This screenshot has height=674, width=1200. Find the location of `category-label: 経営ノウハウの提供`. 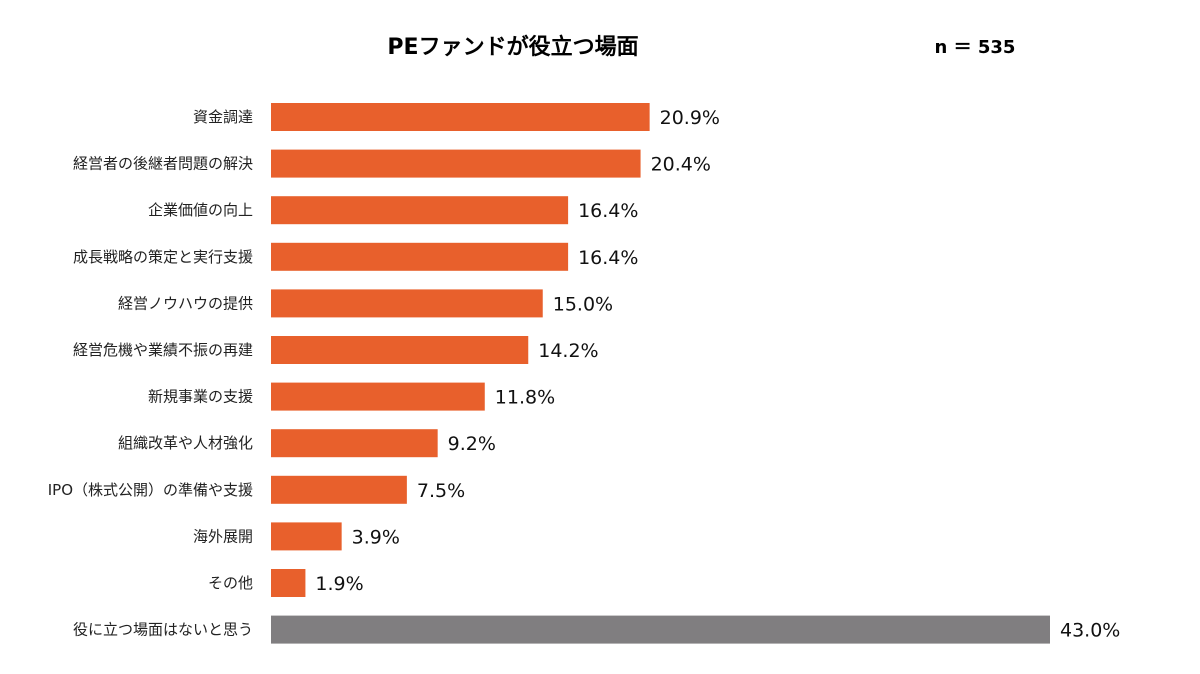

category-label: 経営ノウハウの提供 is located at coordinates (185, 303).